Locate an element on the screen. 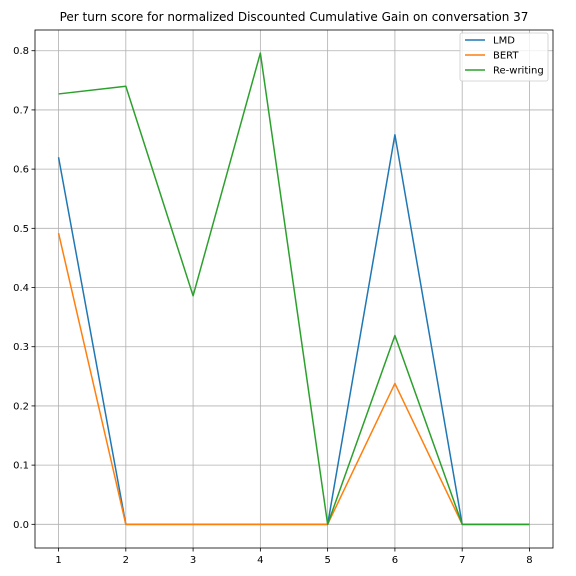 The height and width of the screenshot is (576, 576). y-tick-label: 0.6 is located at coordinates (21, 170).